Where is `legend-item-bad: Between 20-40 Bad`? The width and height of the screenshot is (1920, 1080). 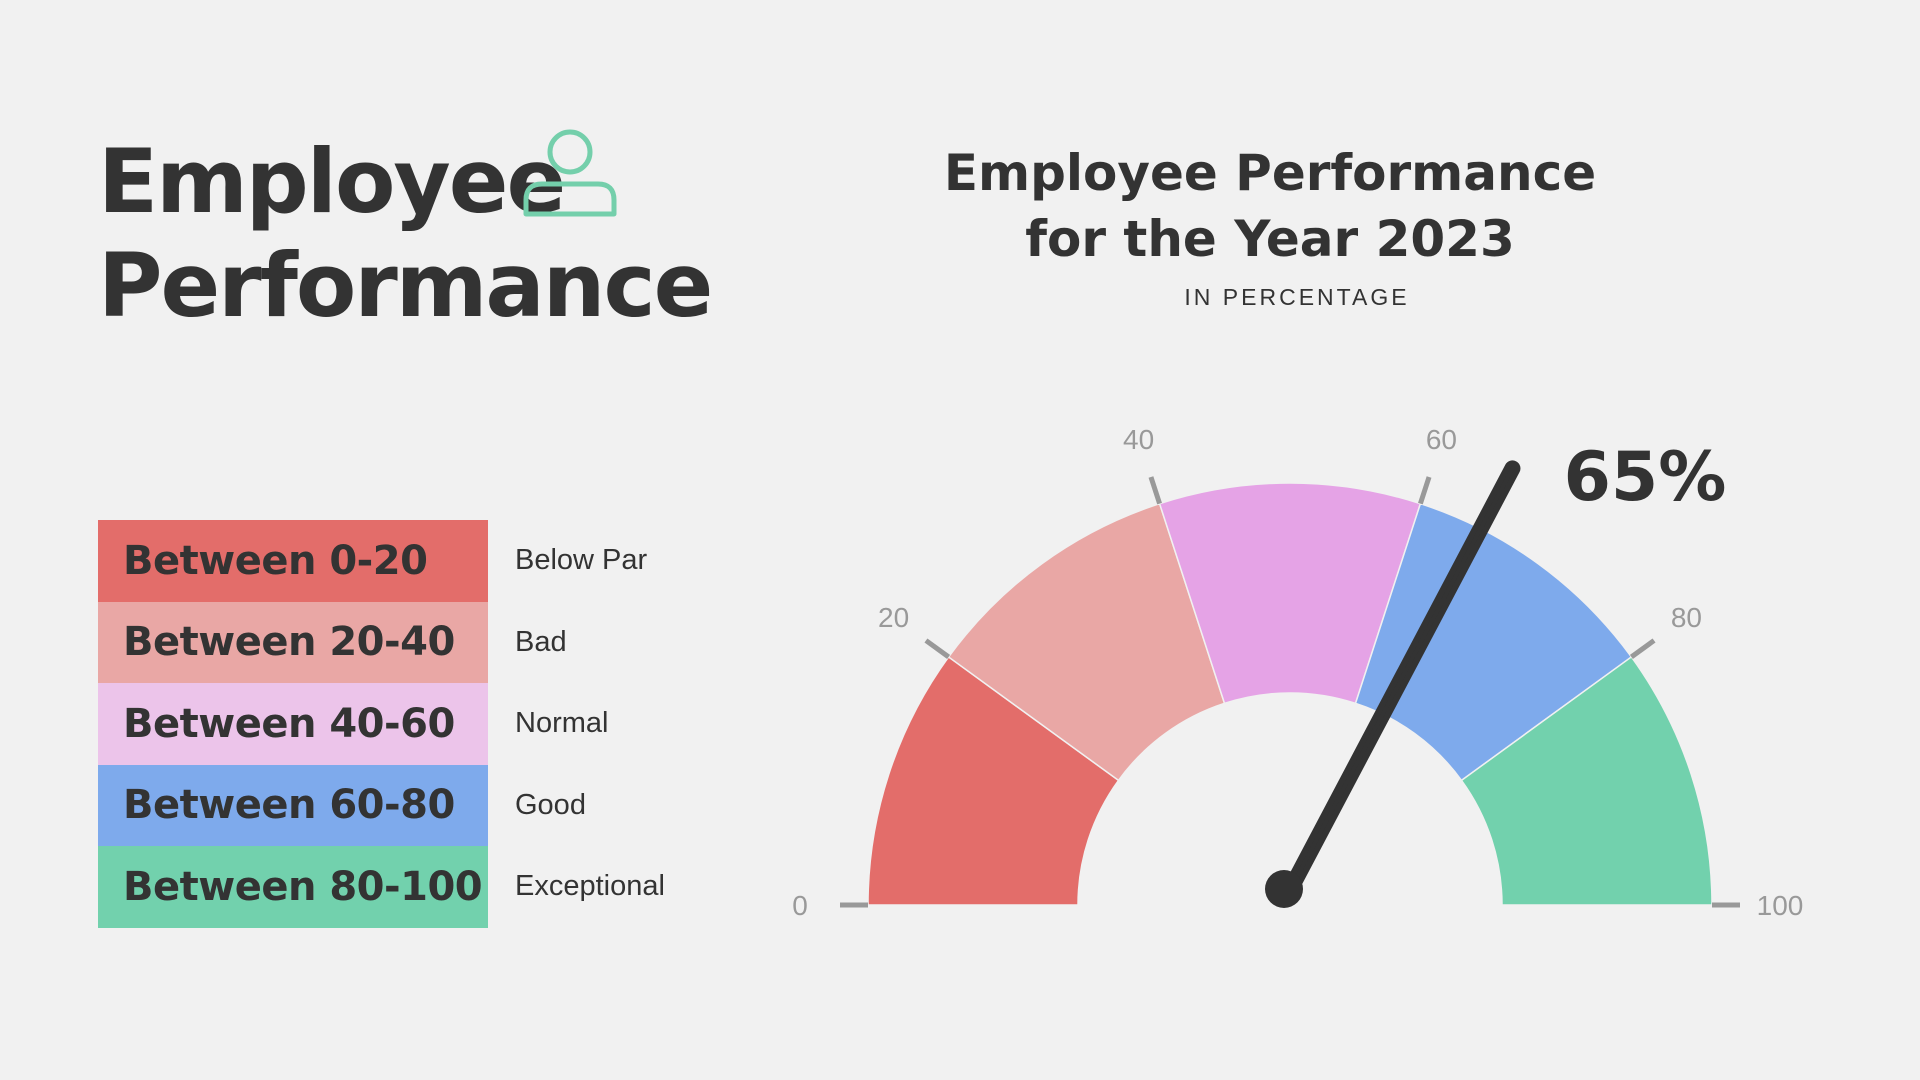 legend-item-bad: Between 20-40 Bad is located at coordinates (398, 642).